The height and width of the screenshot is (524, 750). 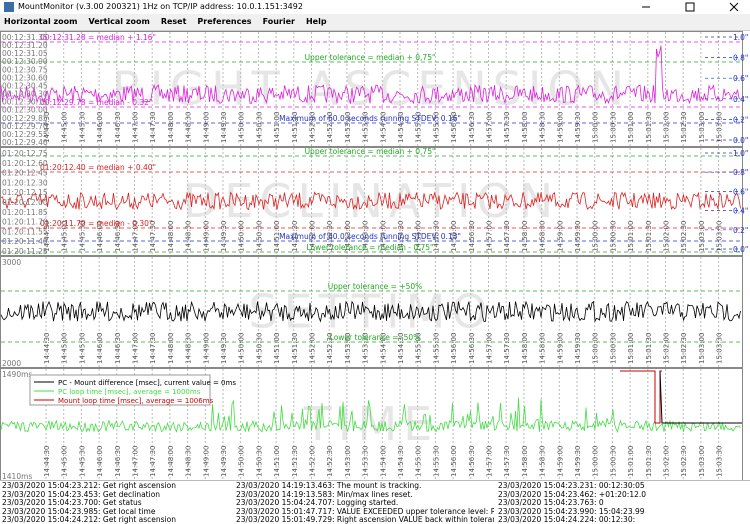 What do you see at coordinates (740, 140) in the screenshot?
I see `scale-label: 0.0"` at bounding box center [740, 140].